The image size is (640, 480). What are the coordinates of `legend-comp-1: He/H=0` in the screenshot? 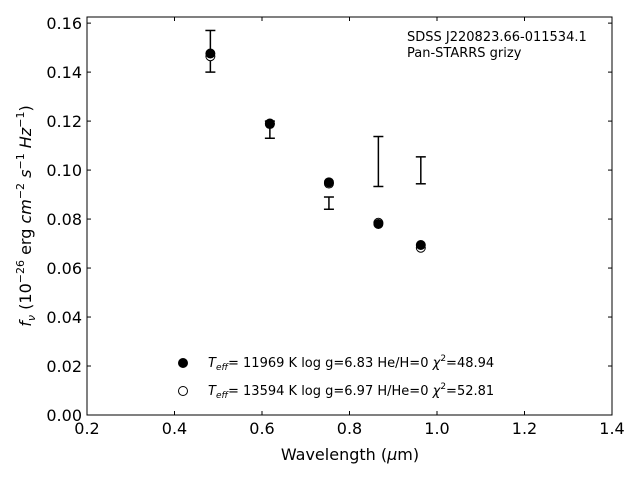 It's located at (402, 363).